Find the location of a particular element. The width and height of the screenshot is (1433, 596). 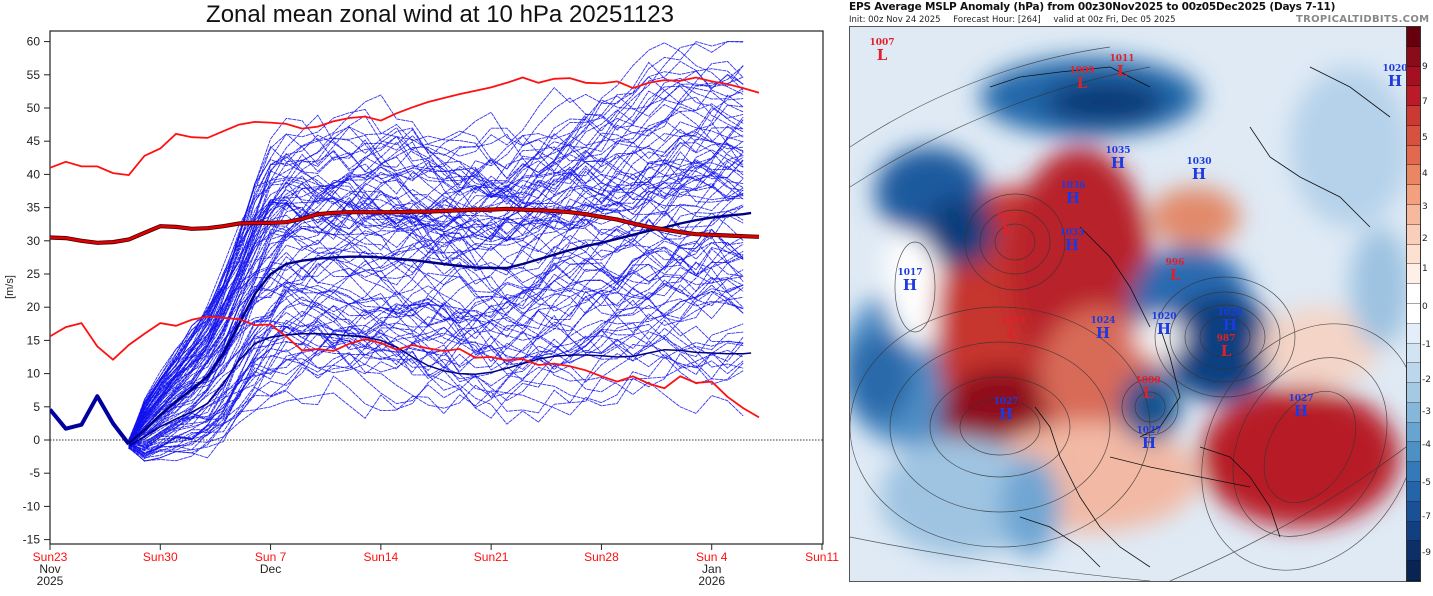

low-pressure-center: 997 L is located at coordinates (1007, 225).